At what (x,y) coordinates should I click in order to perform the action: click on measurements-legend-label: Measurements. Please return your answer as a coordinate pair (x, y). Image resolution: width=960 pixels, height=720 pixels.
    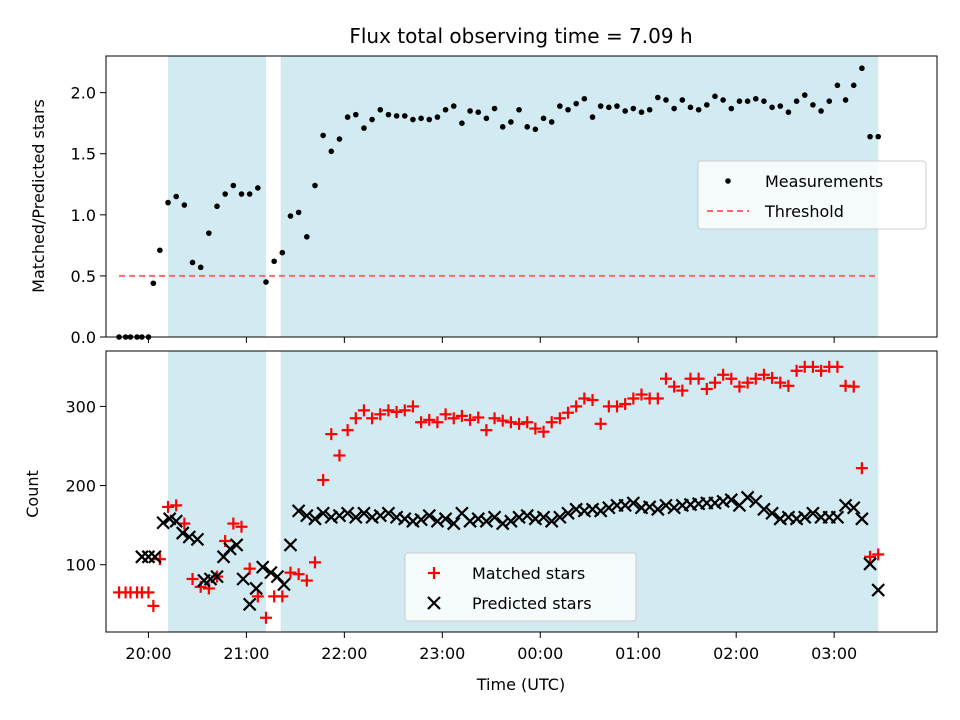
    Looking at the image, I should click on (824, 181).